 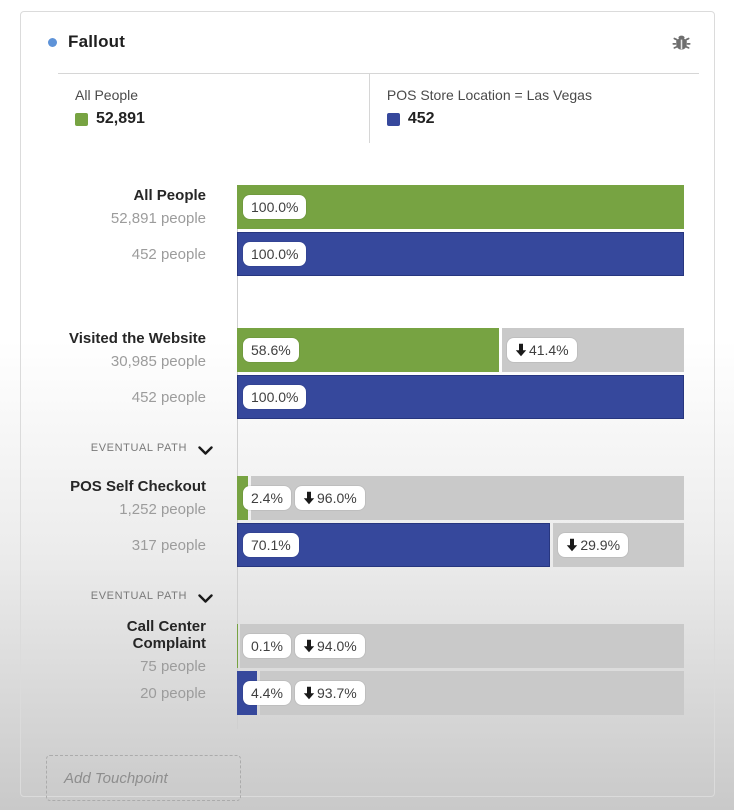 What do you see at coordinates (173, 693) in the screenshot?
I see `touchpoint-count-segment: 20 people` at bounding box center [173, 693].